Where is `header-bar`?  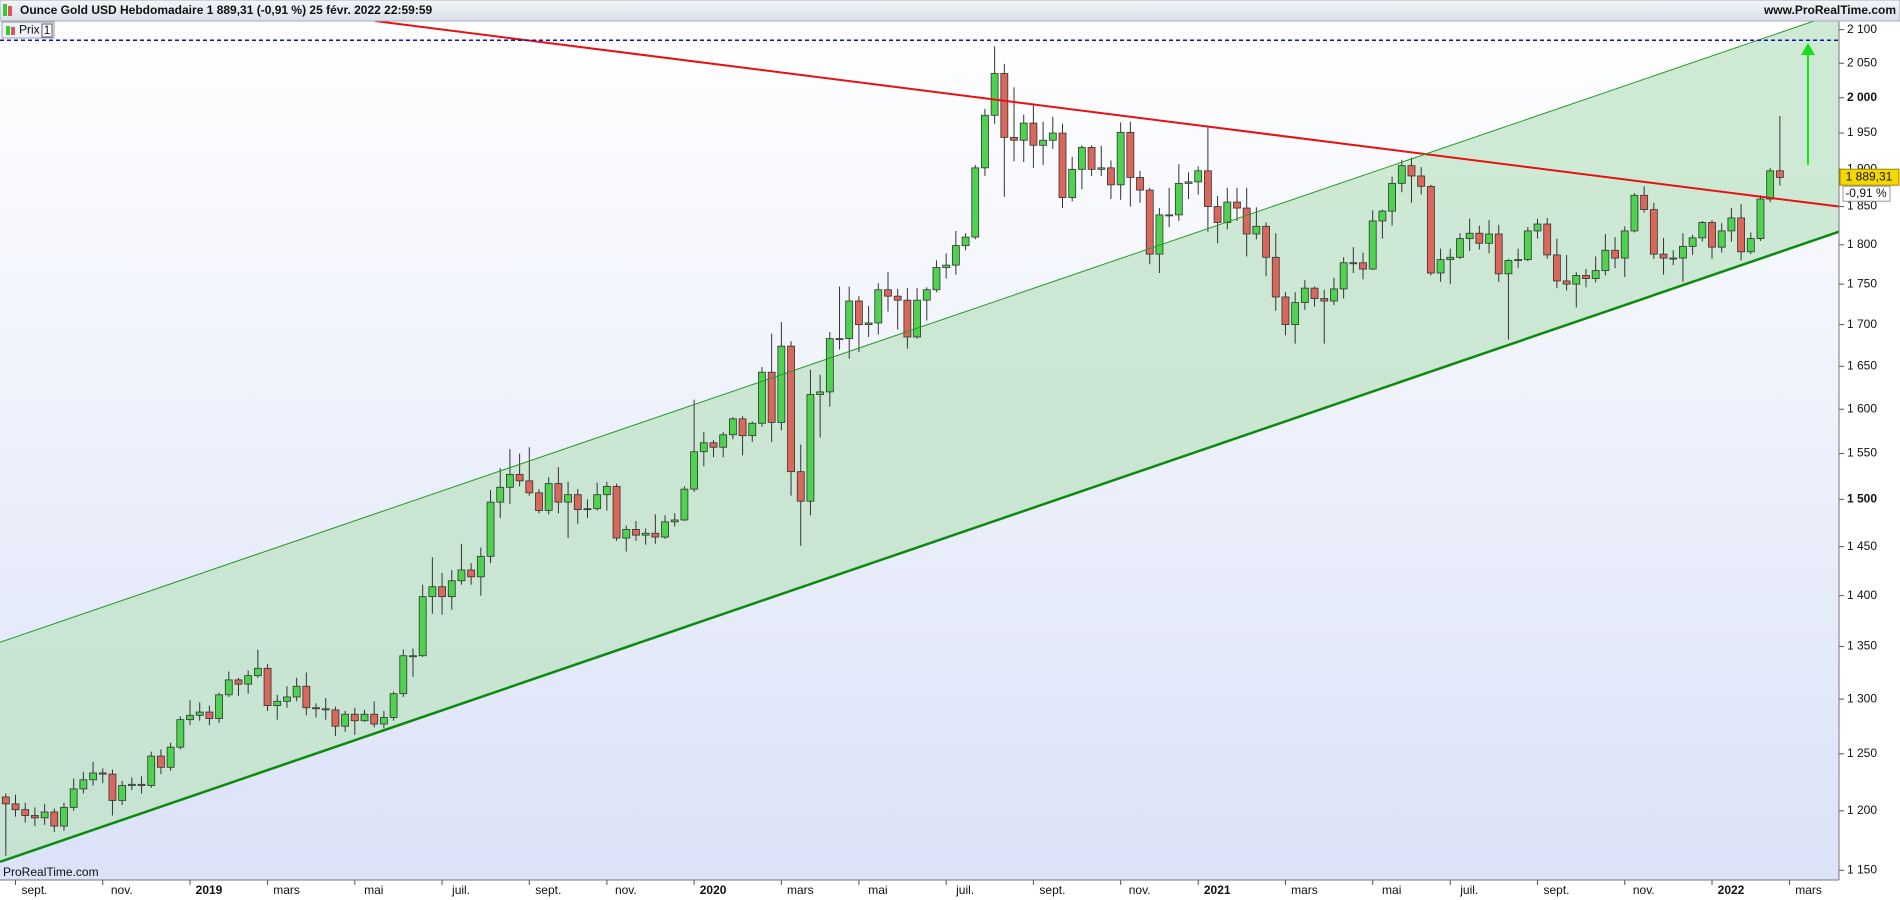
header-bar is located at coordinates (950, 11).